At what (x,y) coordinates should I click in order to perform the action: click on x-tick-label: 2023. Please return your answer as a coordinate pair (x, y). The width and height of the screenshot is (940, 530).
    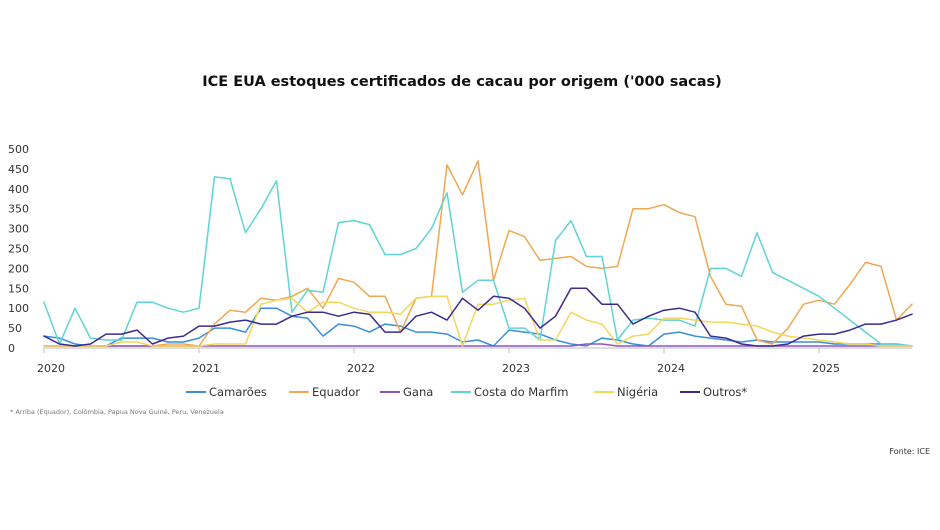
    Looking at the image, I should click on (516, 368).